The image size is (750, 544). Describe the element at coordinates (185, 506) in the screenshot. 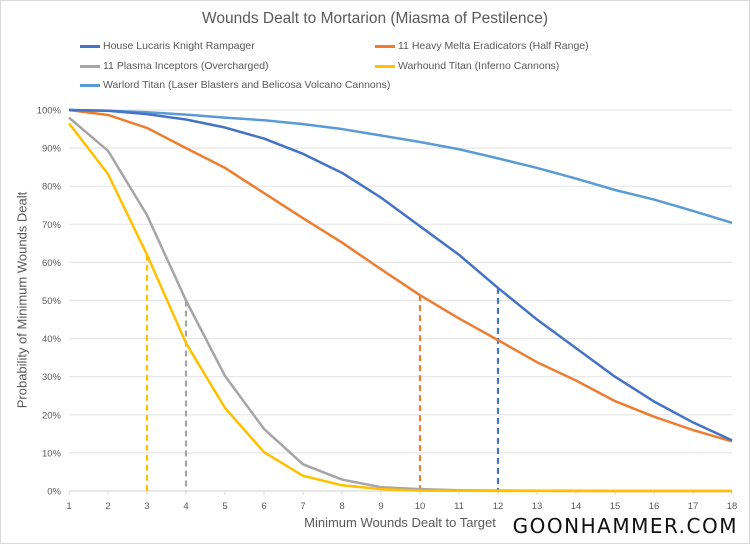

I see `x-tick-label: 4` at that location.